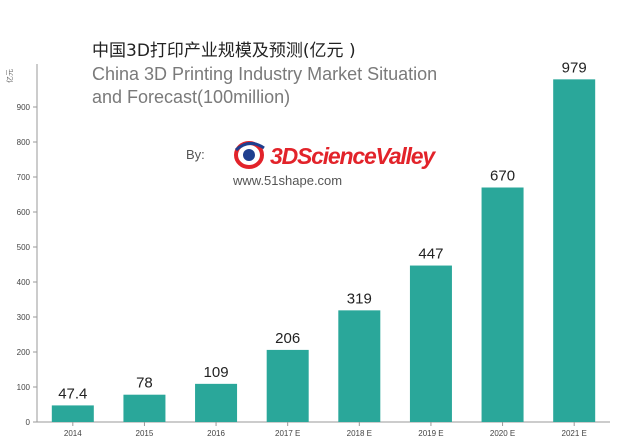  I want to click on x-tick-label: 2019 E, so click(430, 433).